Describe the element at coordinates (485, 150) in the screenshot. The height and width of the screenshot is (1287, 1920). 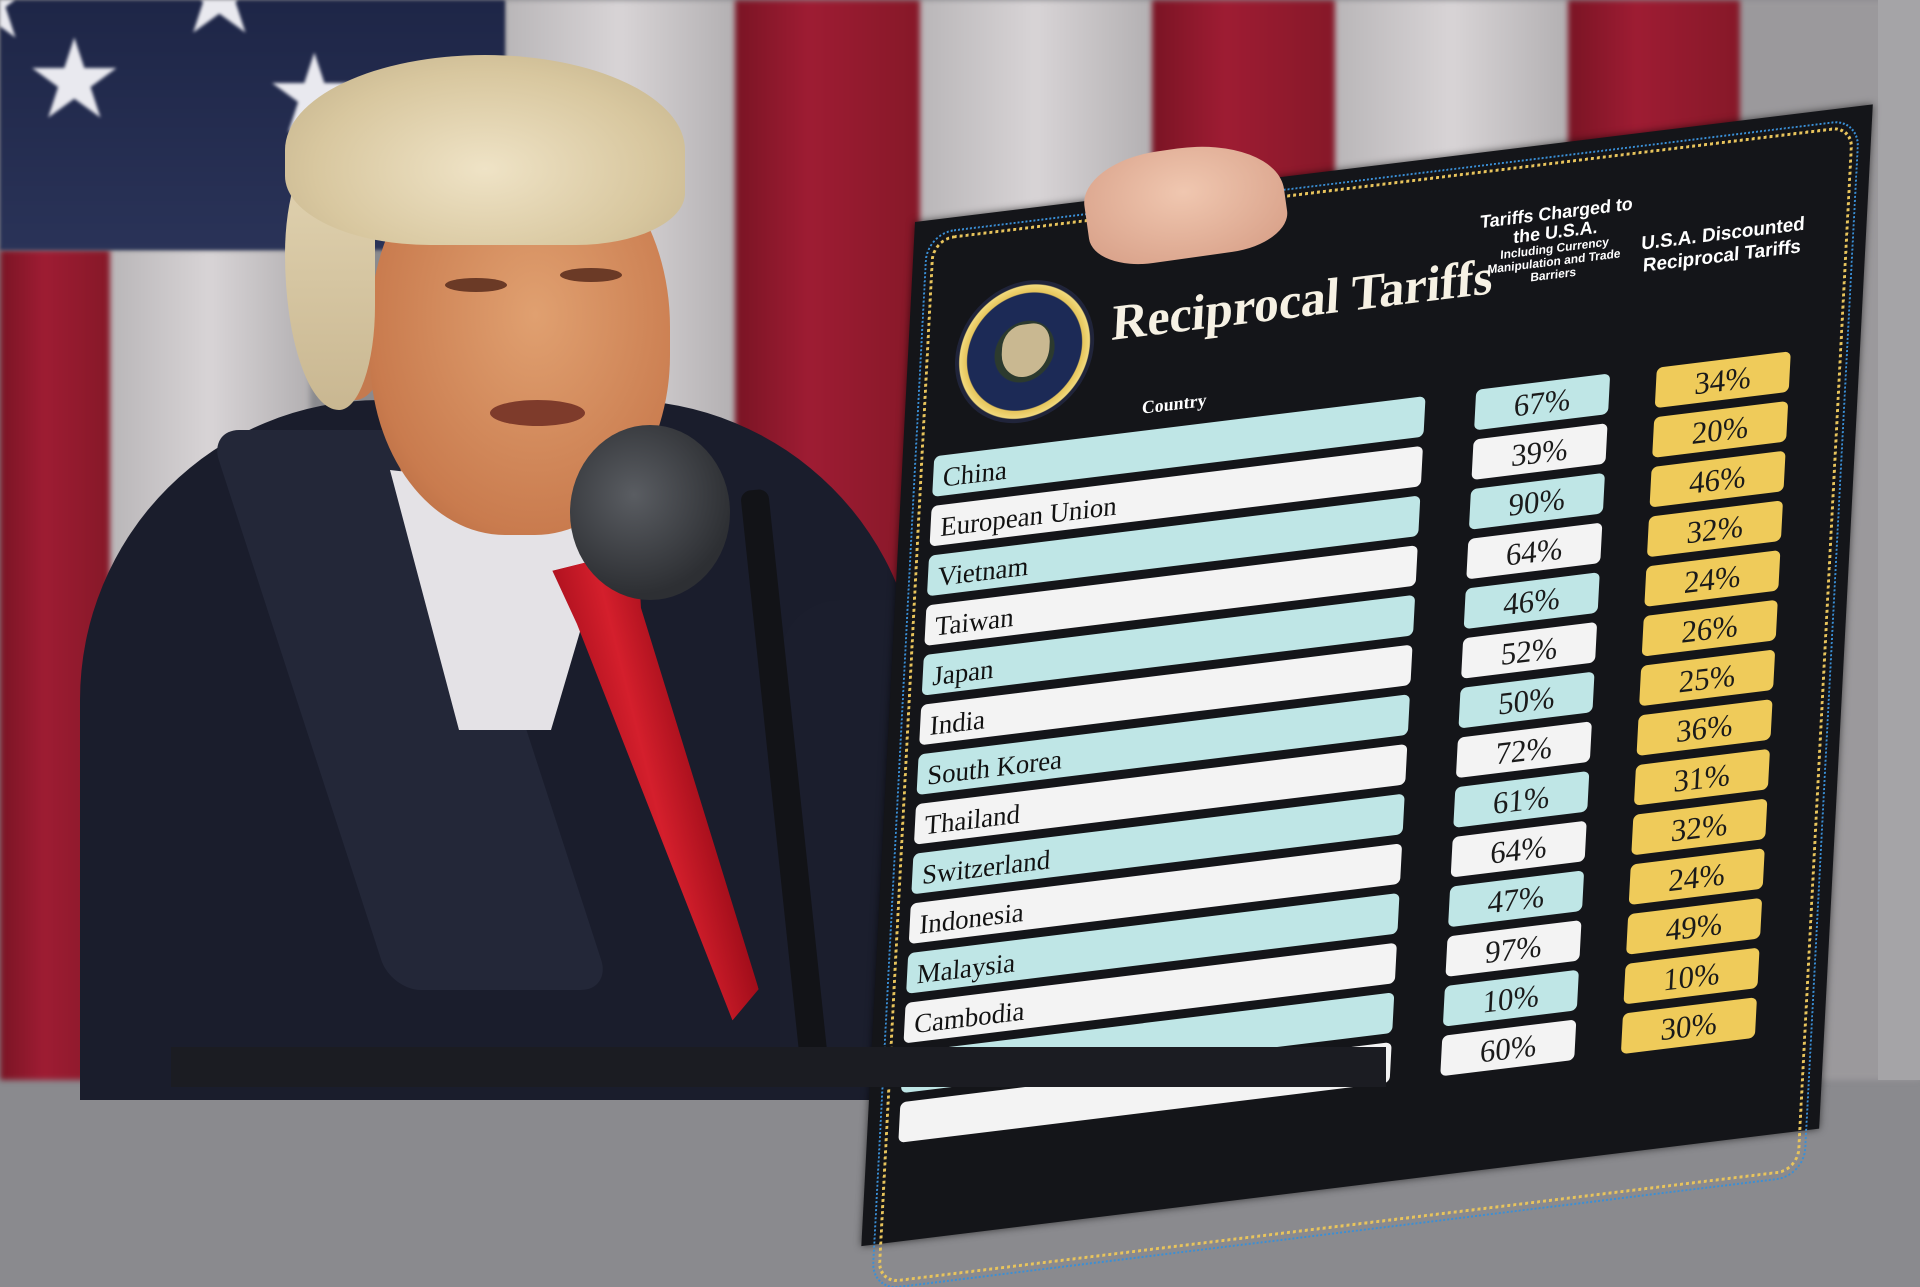
I see `hair` at that location.